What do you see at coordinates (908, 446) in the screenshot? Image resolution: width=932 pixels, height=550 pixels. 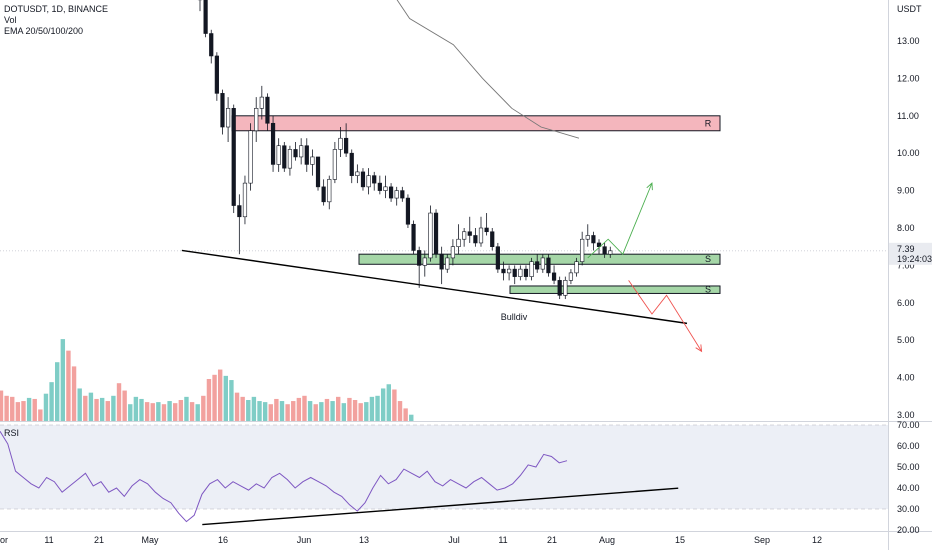 I see `rsi-tick-label: 60.00` at bounding box center [908, 446].